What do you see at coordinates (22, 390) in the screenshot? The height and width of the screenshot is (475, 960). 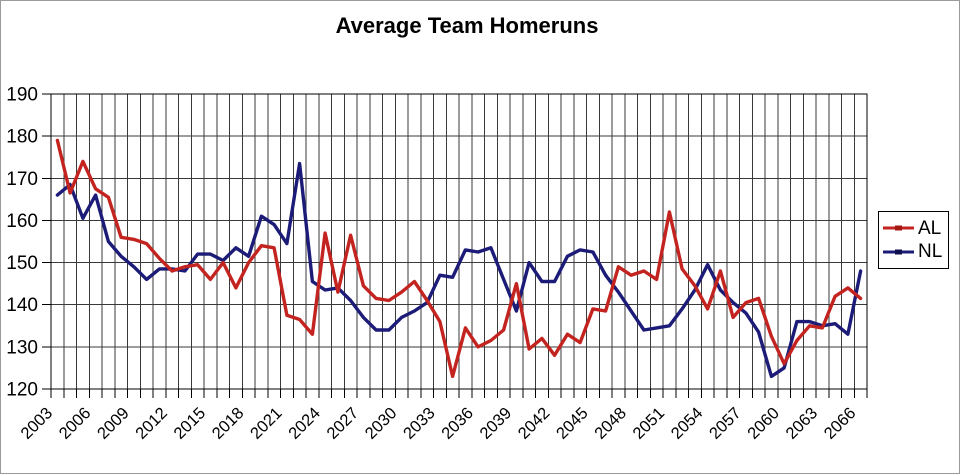 I see `y-tick-label: 120` at bounding box center [22, 390].